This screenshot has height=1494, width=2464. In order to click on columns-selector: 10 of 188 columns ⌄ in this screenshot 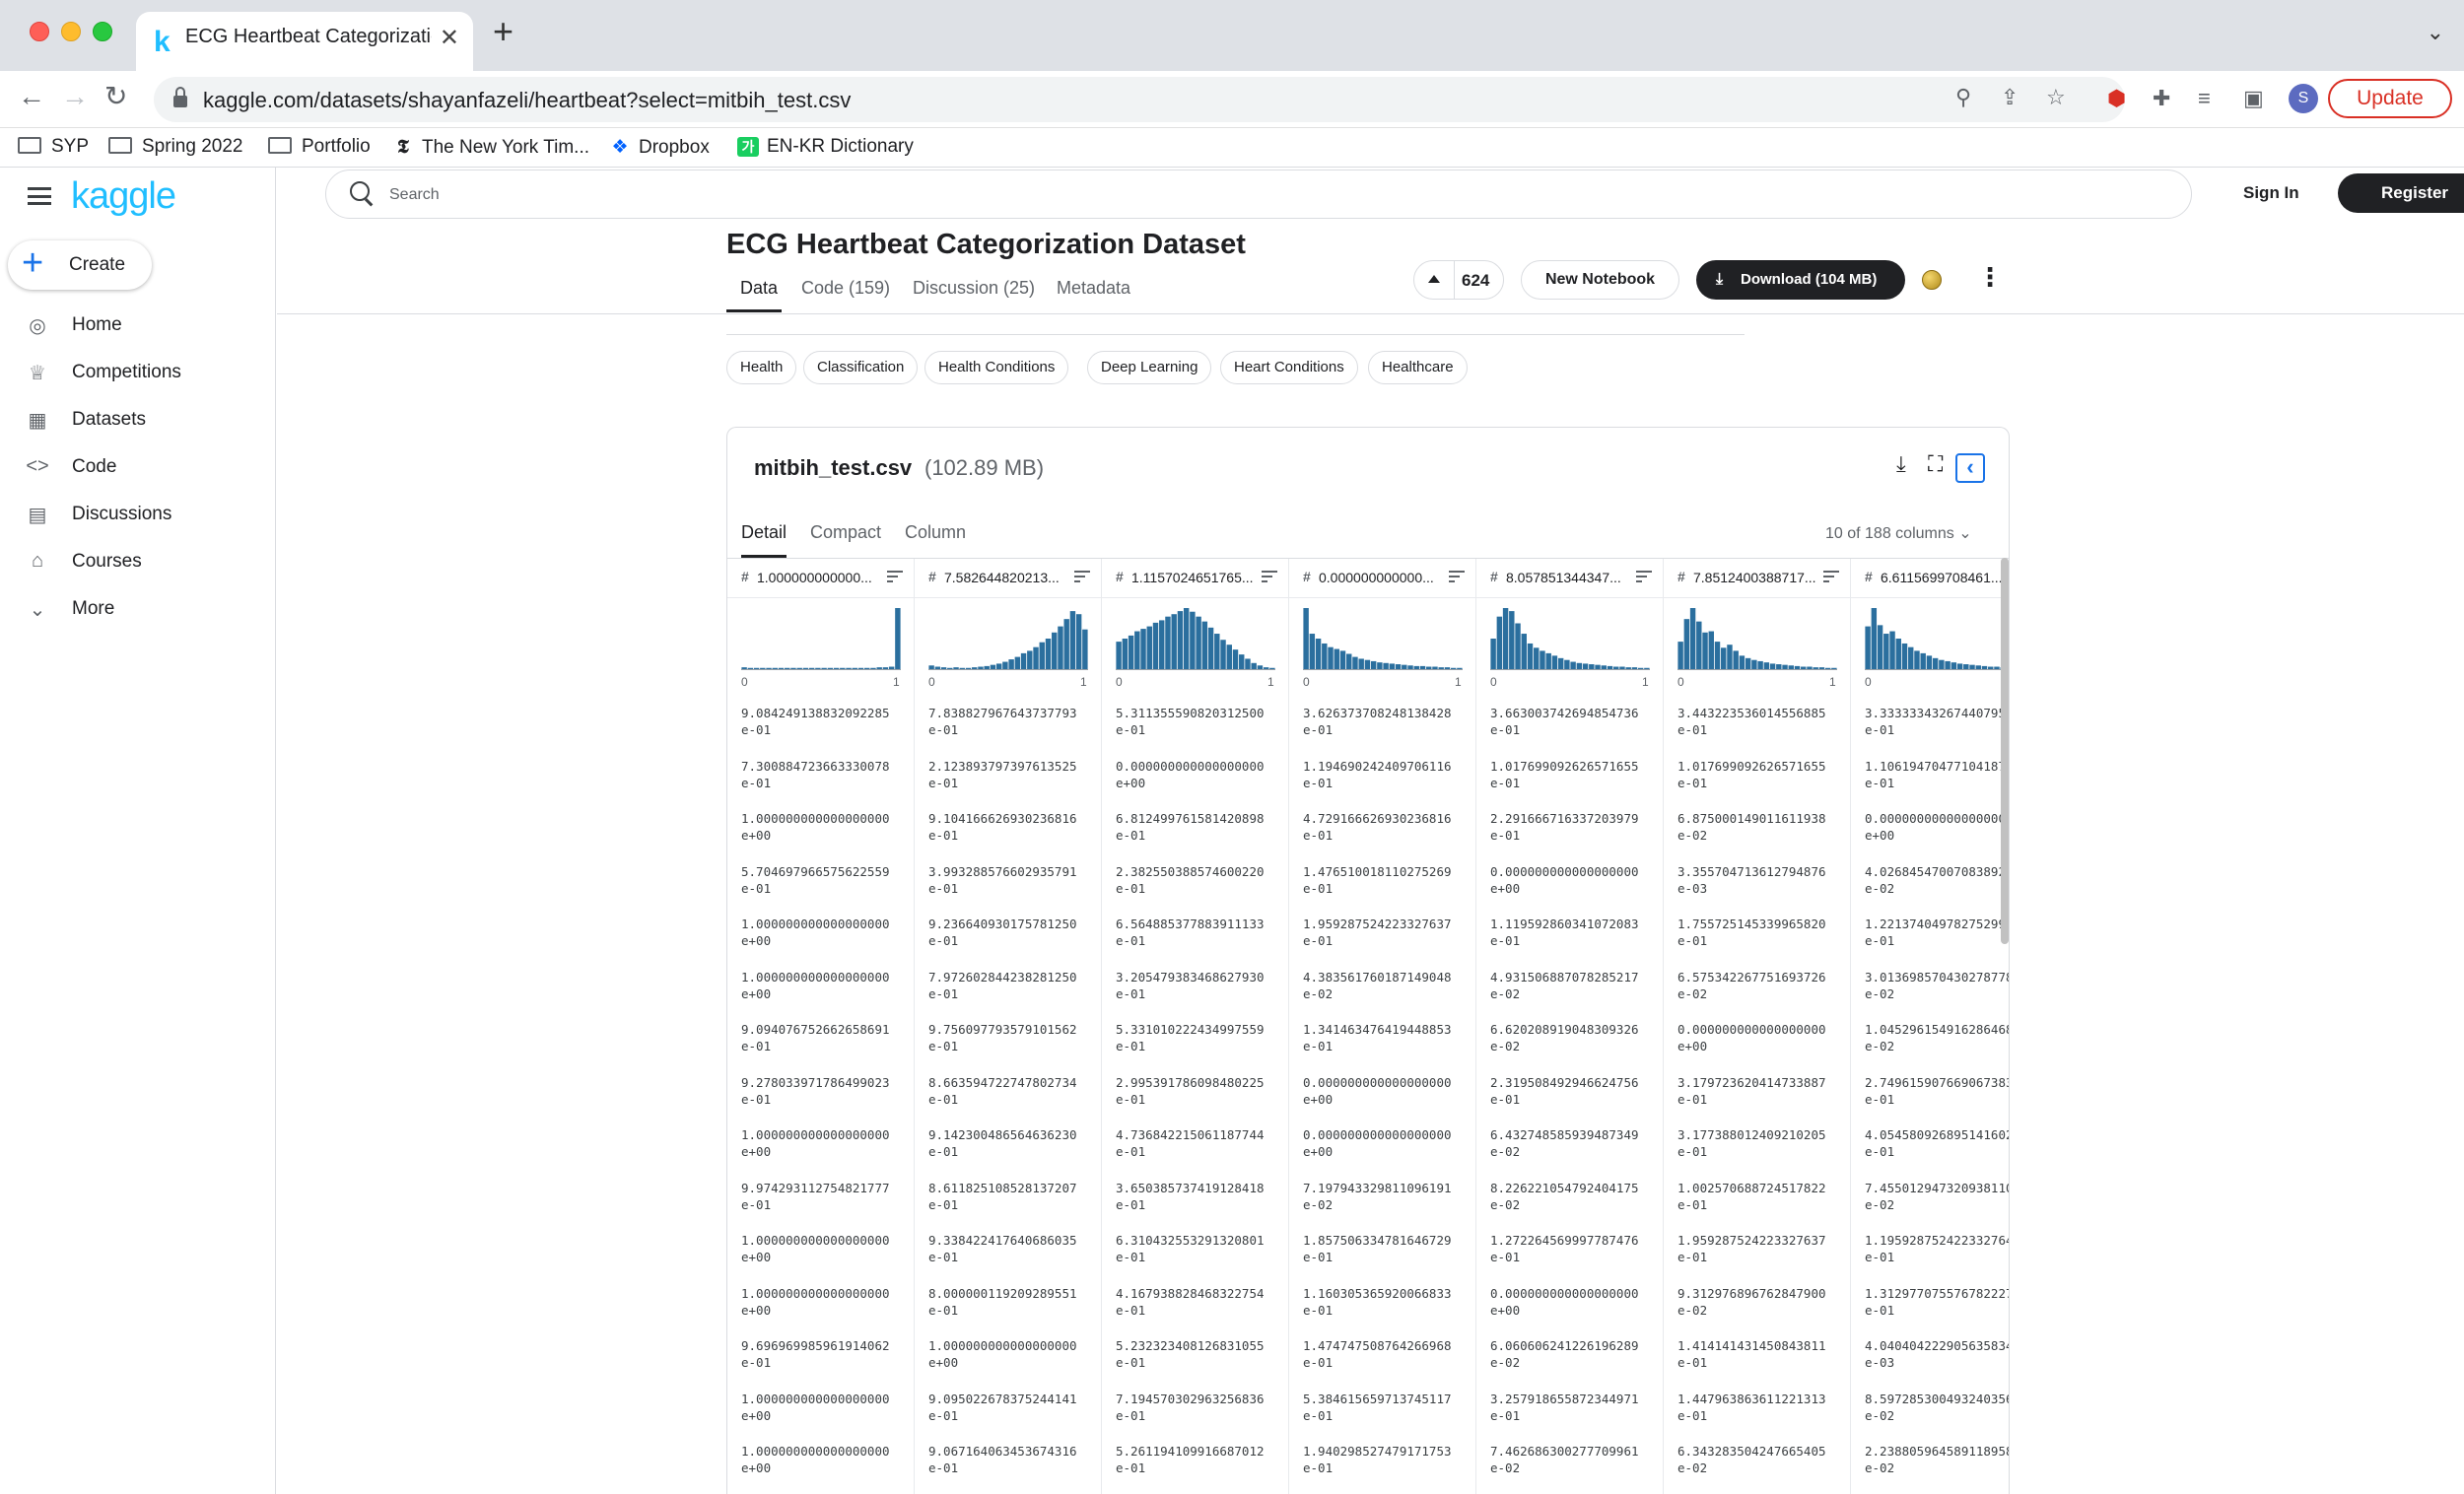, I will do `click(1898, 533)`.